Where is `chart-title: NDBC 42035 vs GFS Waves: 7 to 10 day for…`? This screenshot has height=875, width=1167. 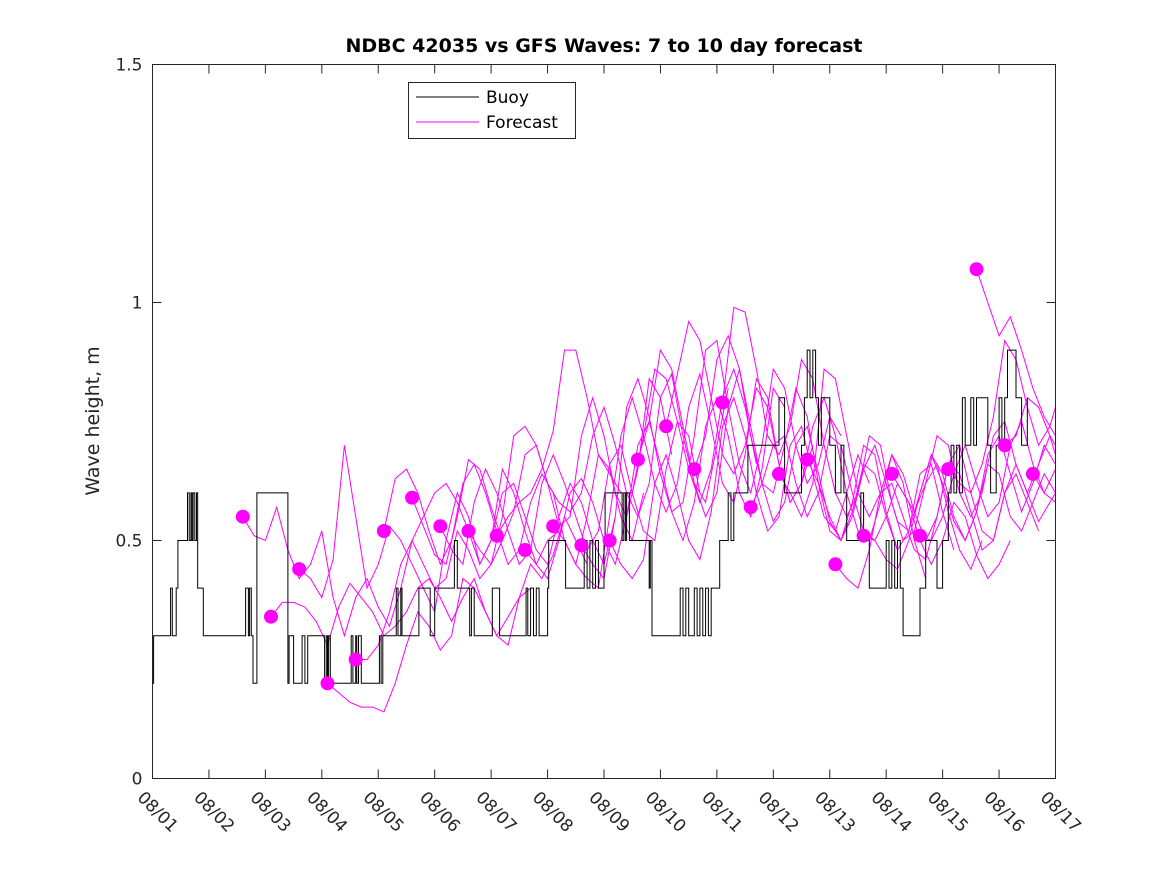 chart-title: NDBC 42035 vs GFS Waves: 7 to 10 day for… is located at coordinates (603, 46).